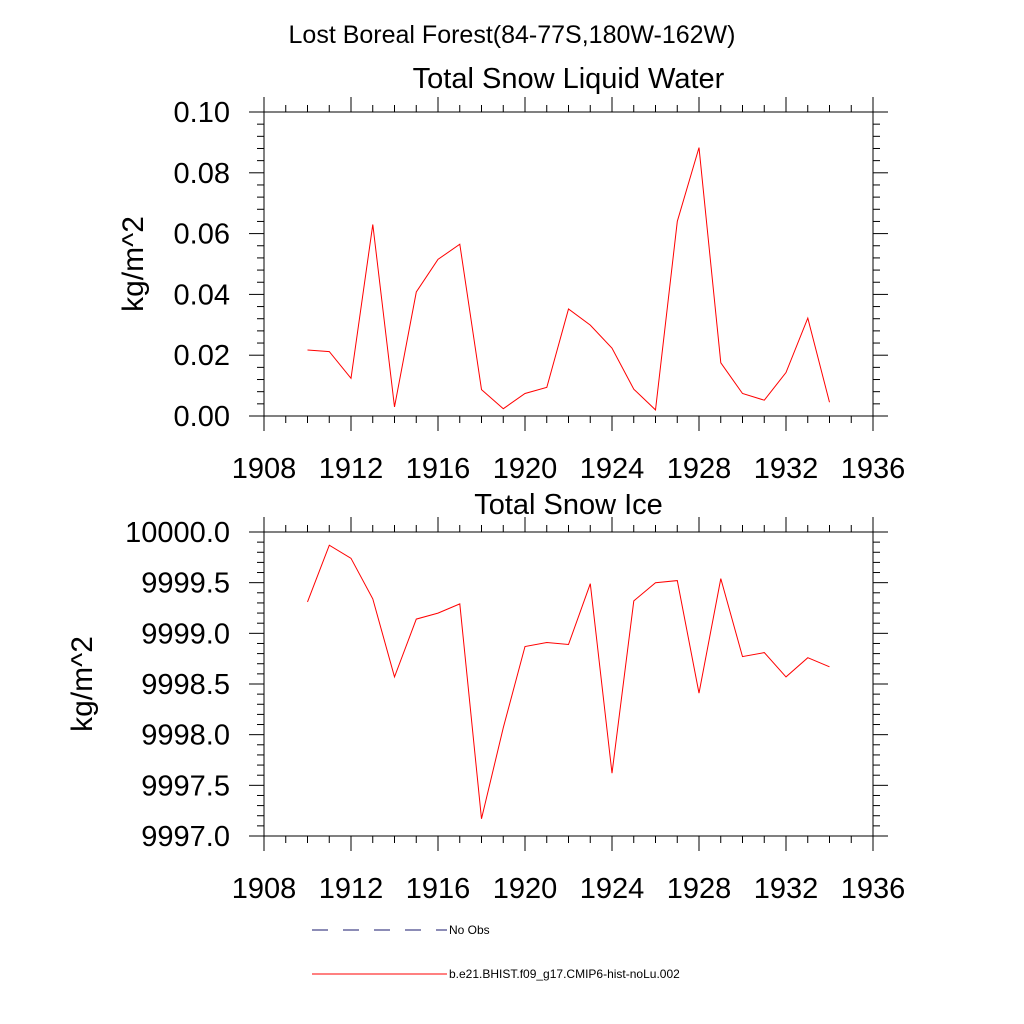  Describe the element at coordinates (185, 634) in the screenshot. I see `y-tick-label: 9999.0` at that location.